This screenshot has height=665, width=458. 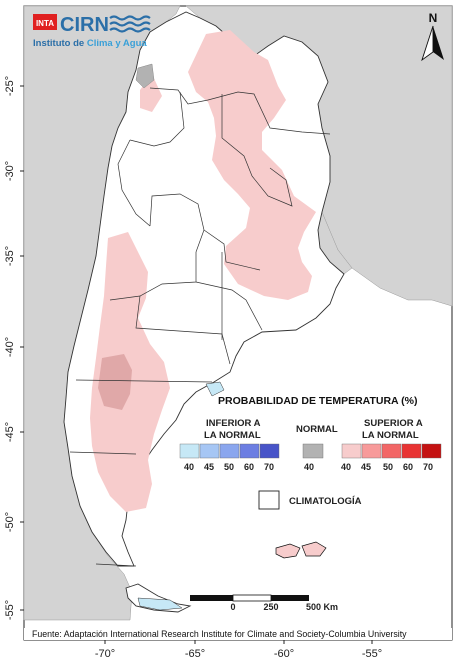 What do you see at coordinates (115, 382) in the screenshot?
I see `above-normal-45-area` at bounding box center [115, 382].